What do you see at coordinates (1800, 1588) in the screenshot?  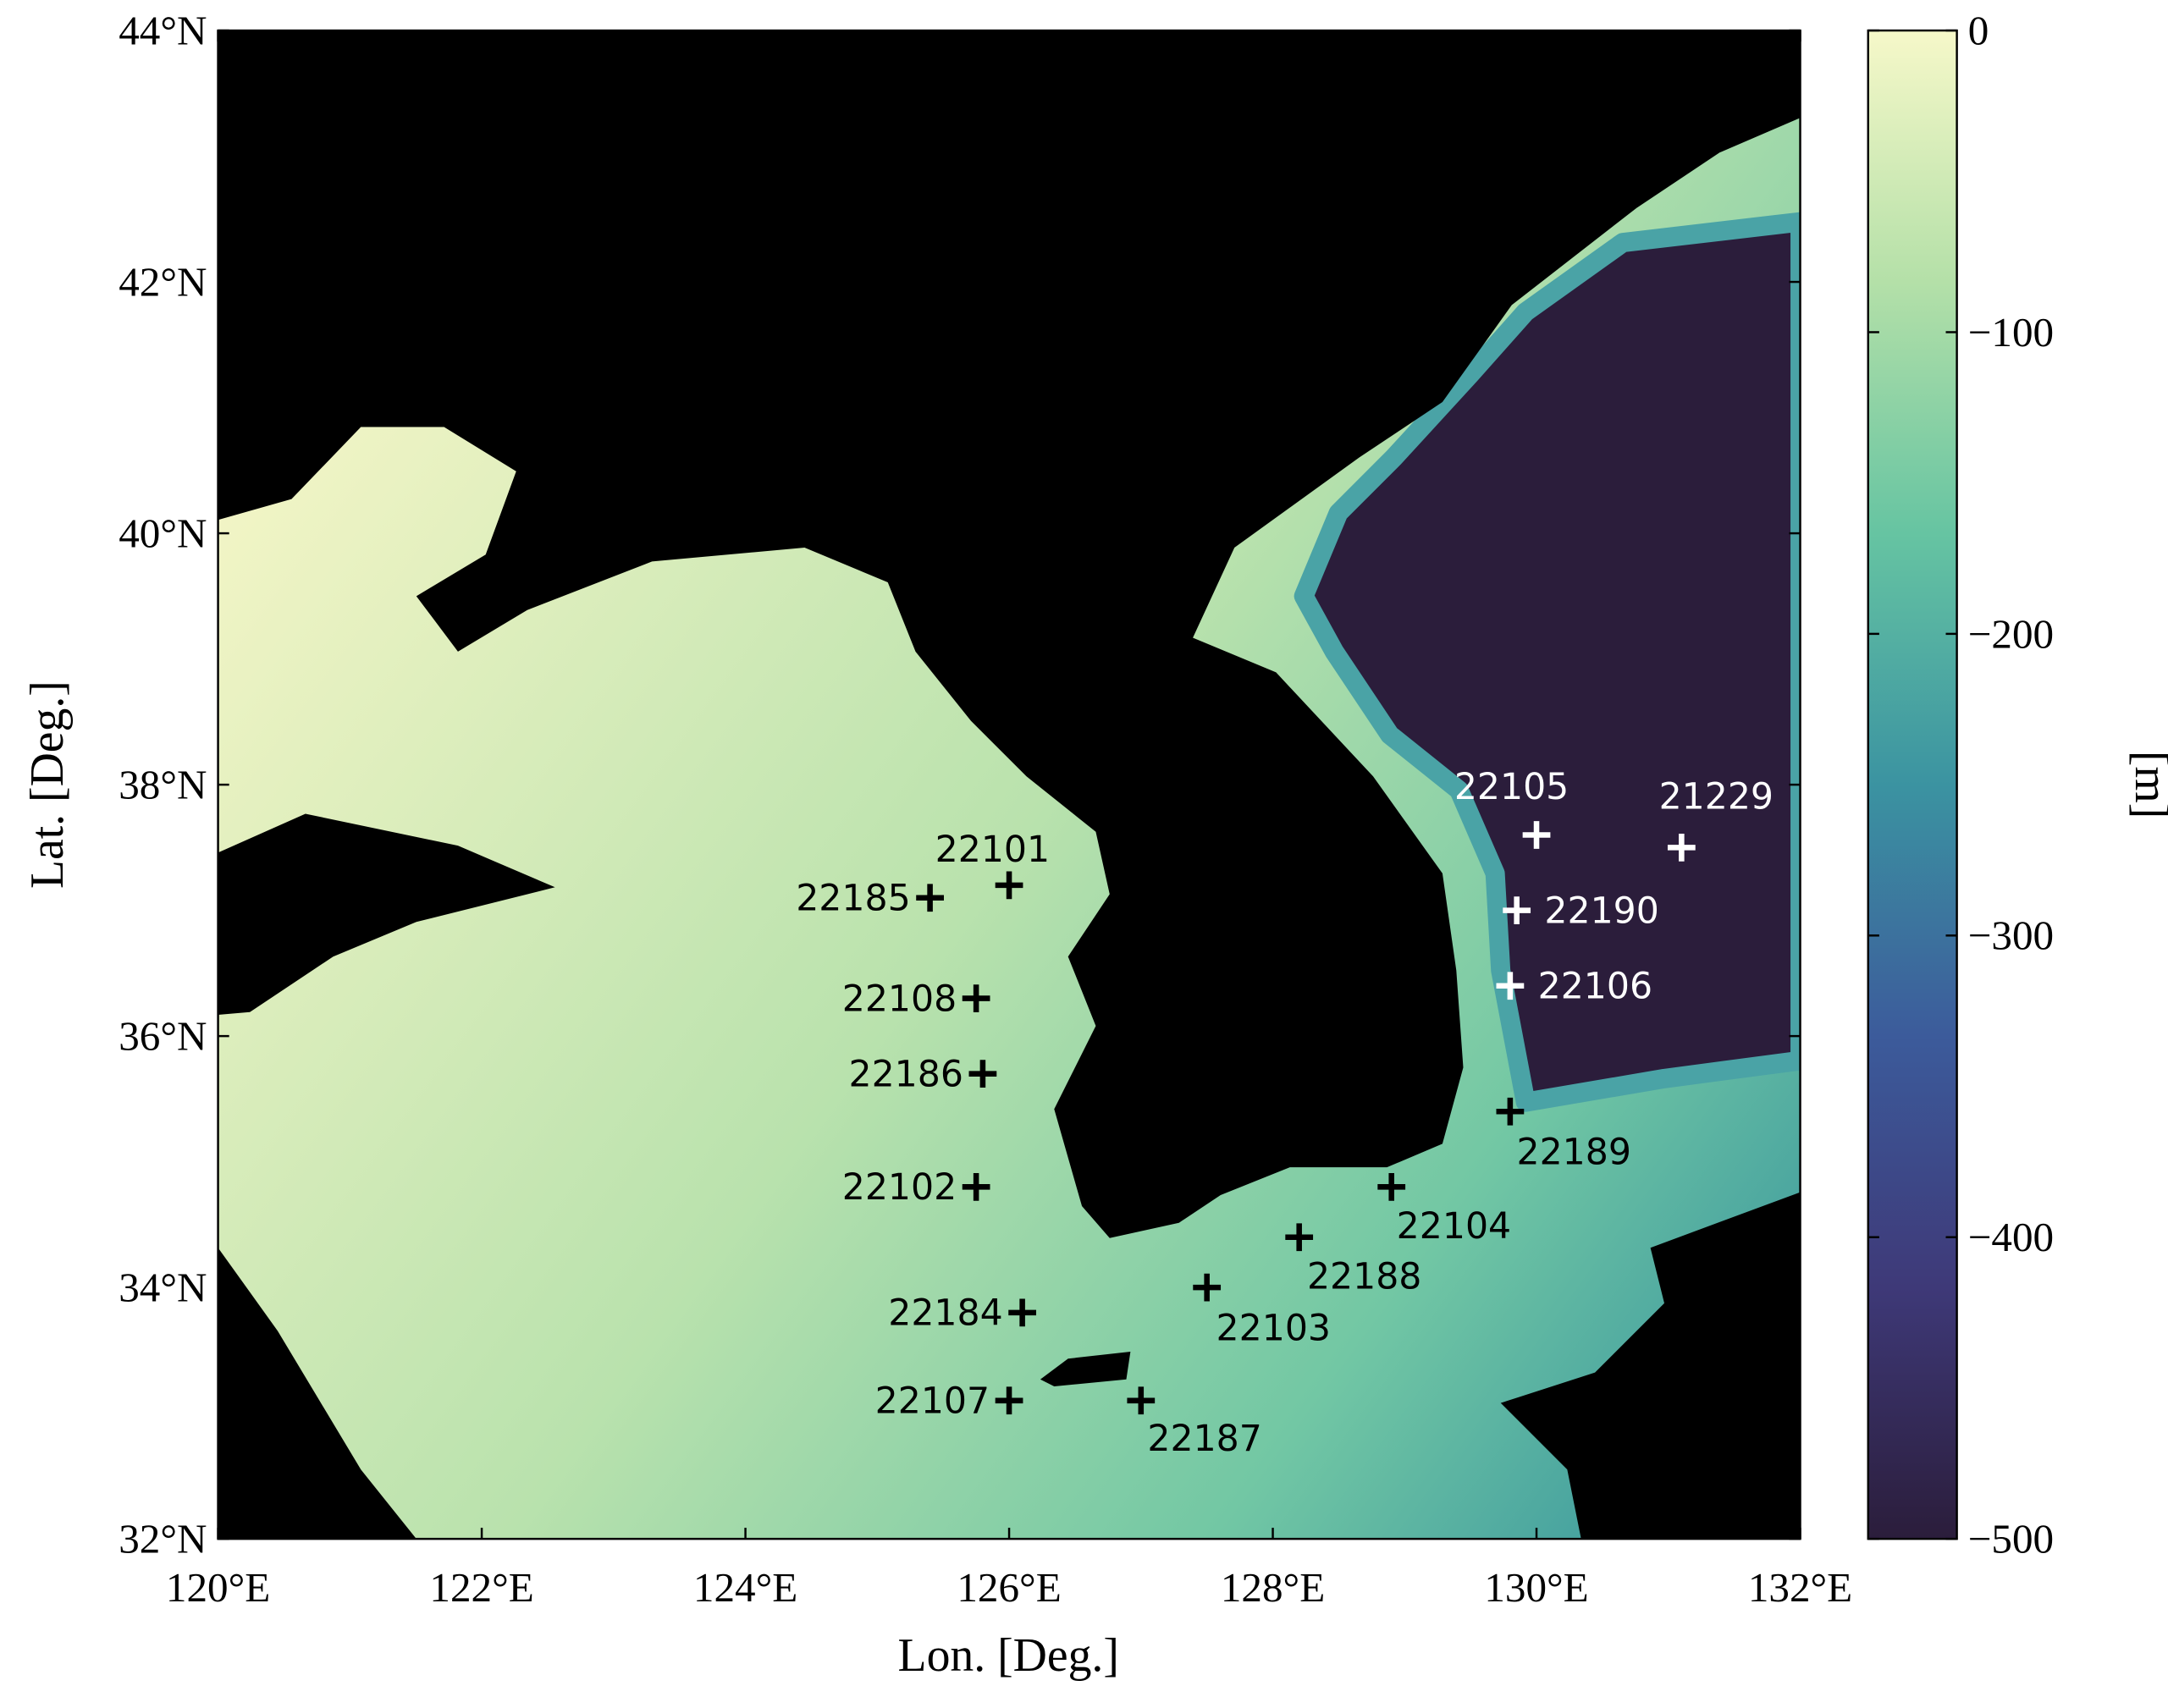 I see `x-tick-label: 132°E` at bounding box center [1800, 1588].